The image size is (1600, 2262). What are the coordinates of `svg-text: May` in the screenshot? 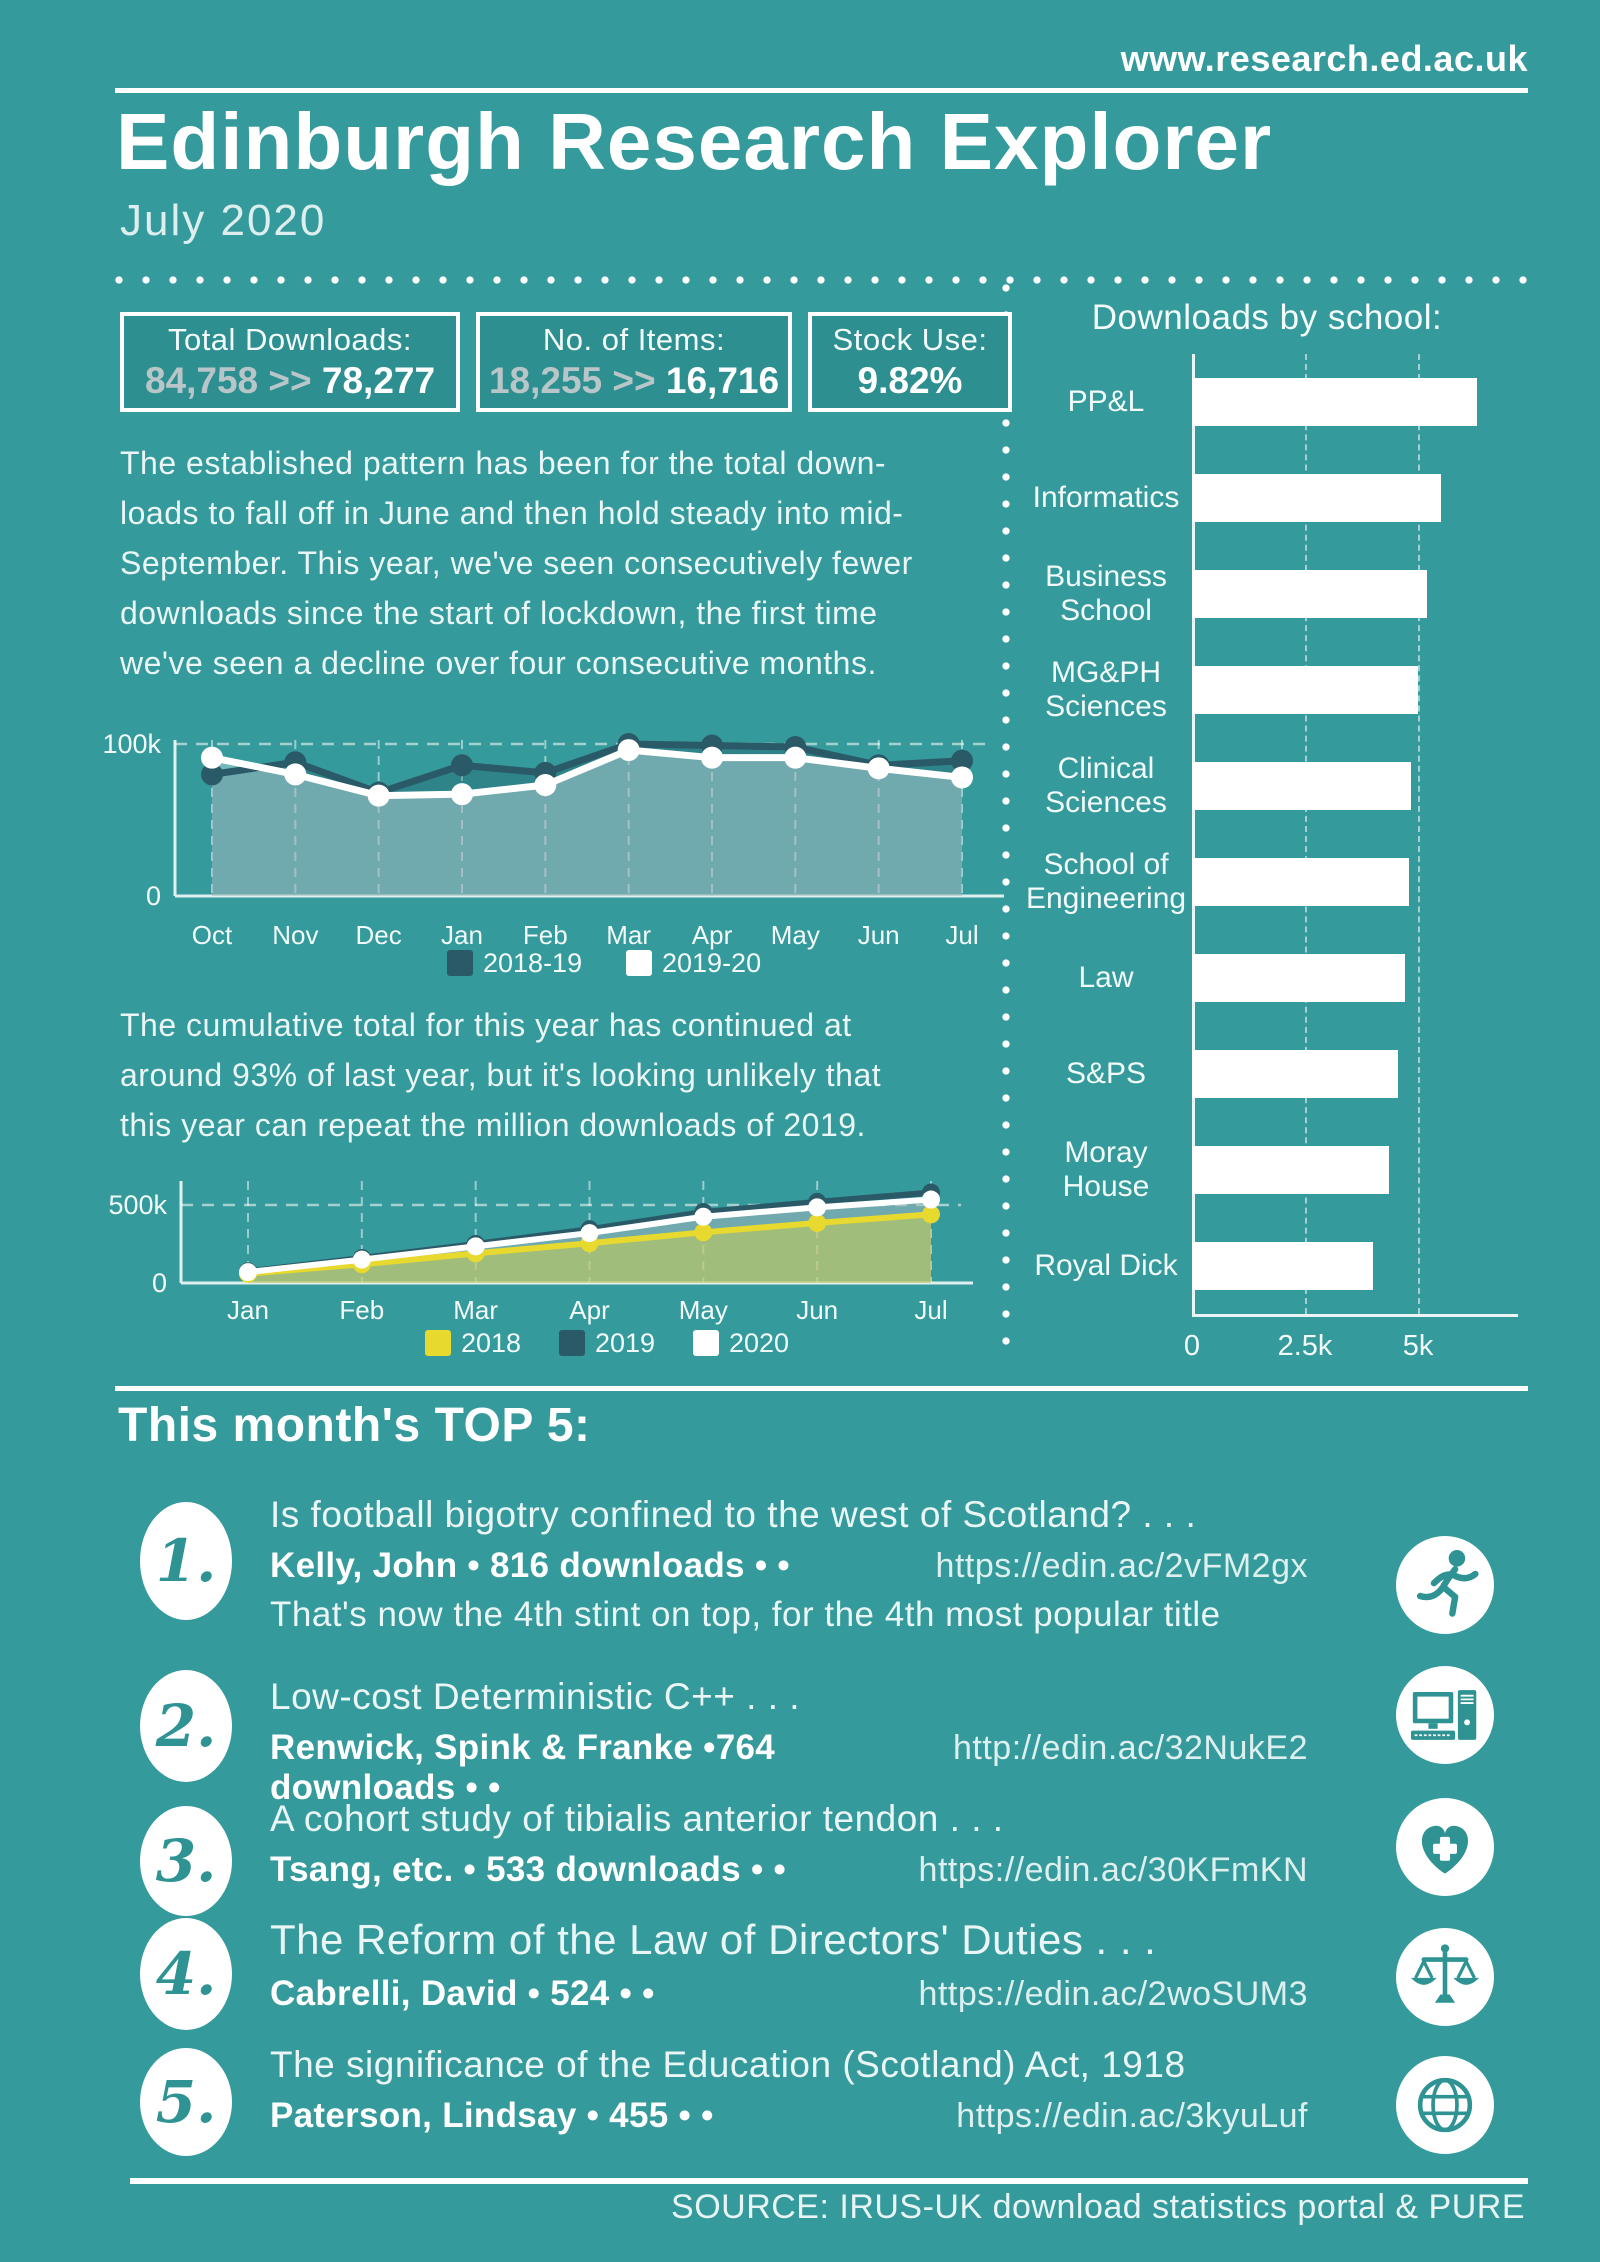 It's located at (703, 1310).